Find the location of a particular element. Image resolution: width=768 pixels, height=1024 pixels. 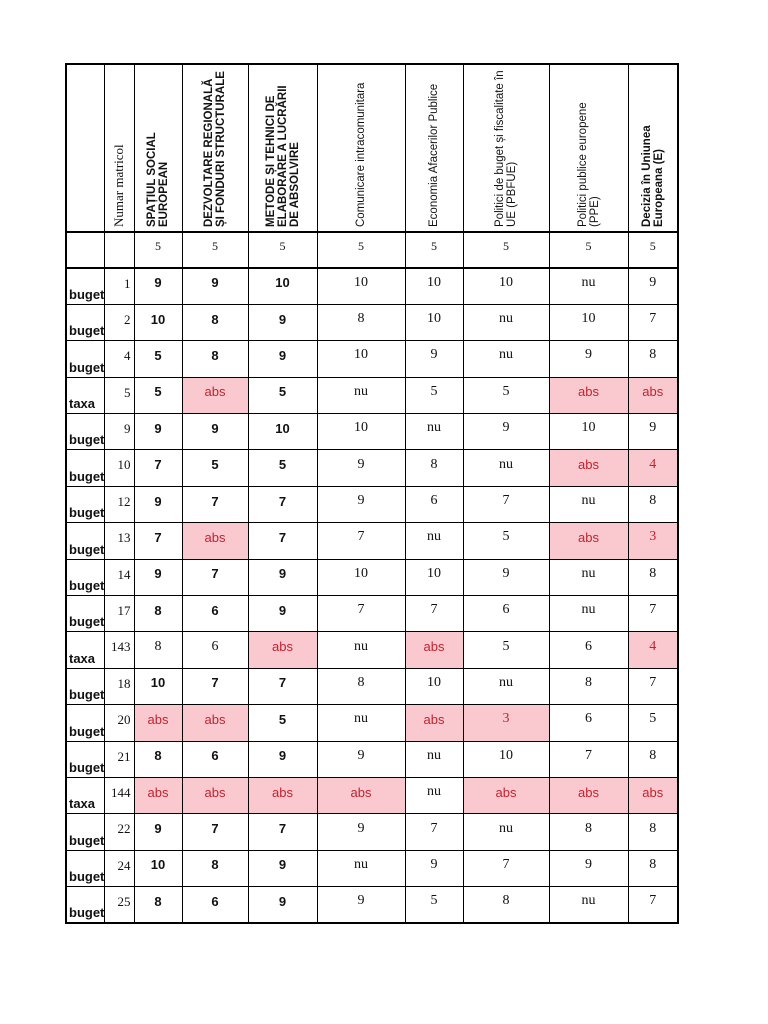

matricol-cell: 17 is located at coordinates (119, 614).